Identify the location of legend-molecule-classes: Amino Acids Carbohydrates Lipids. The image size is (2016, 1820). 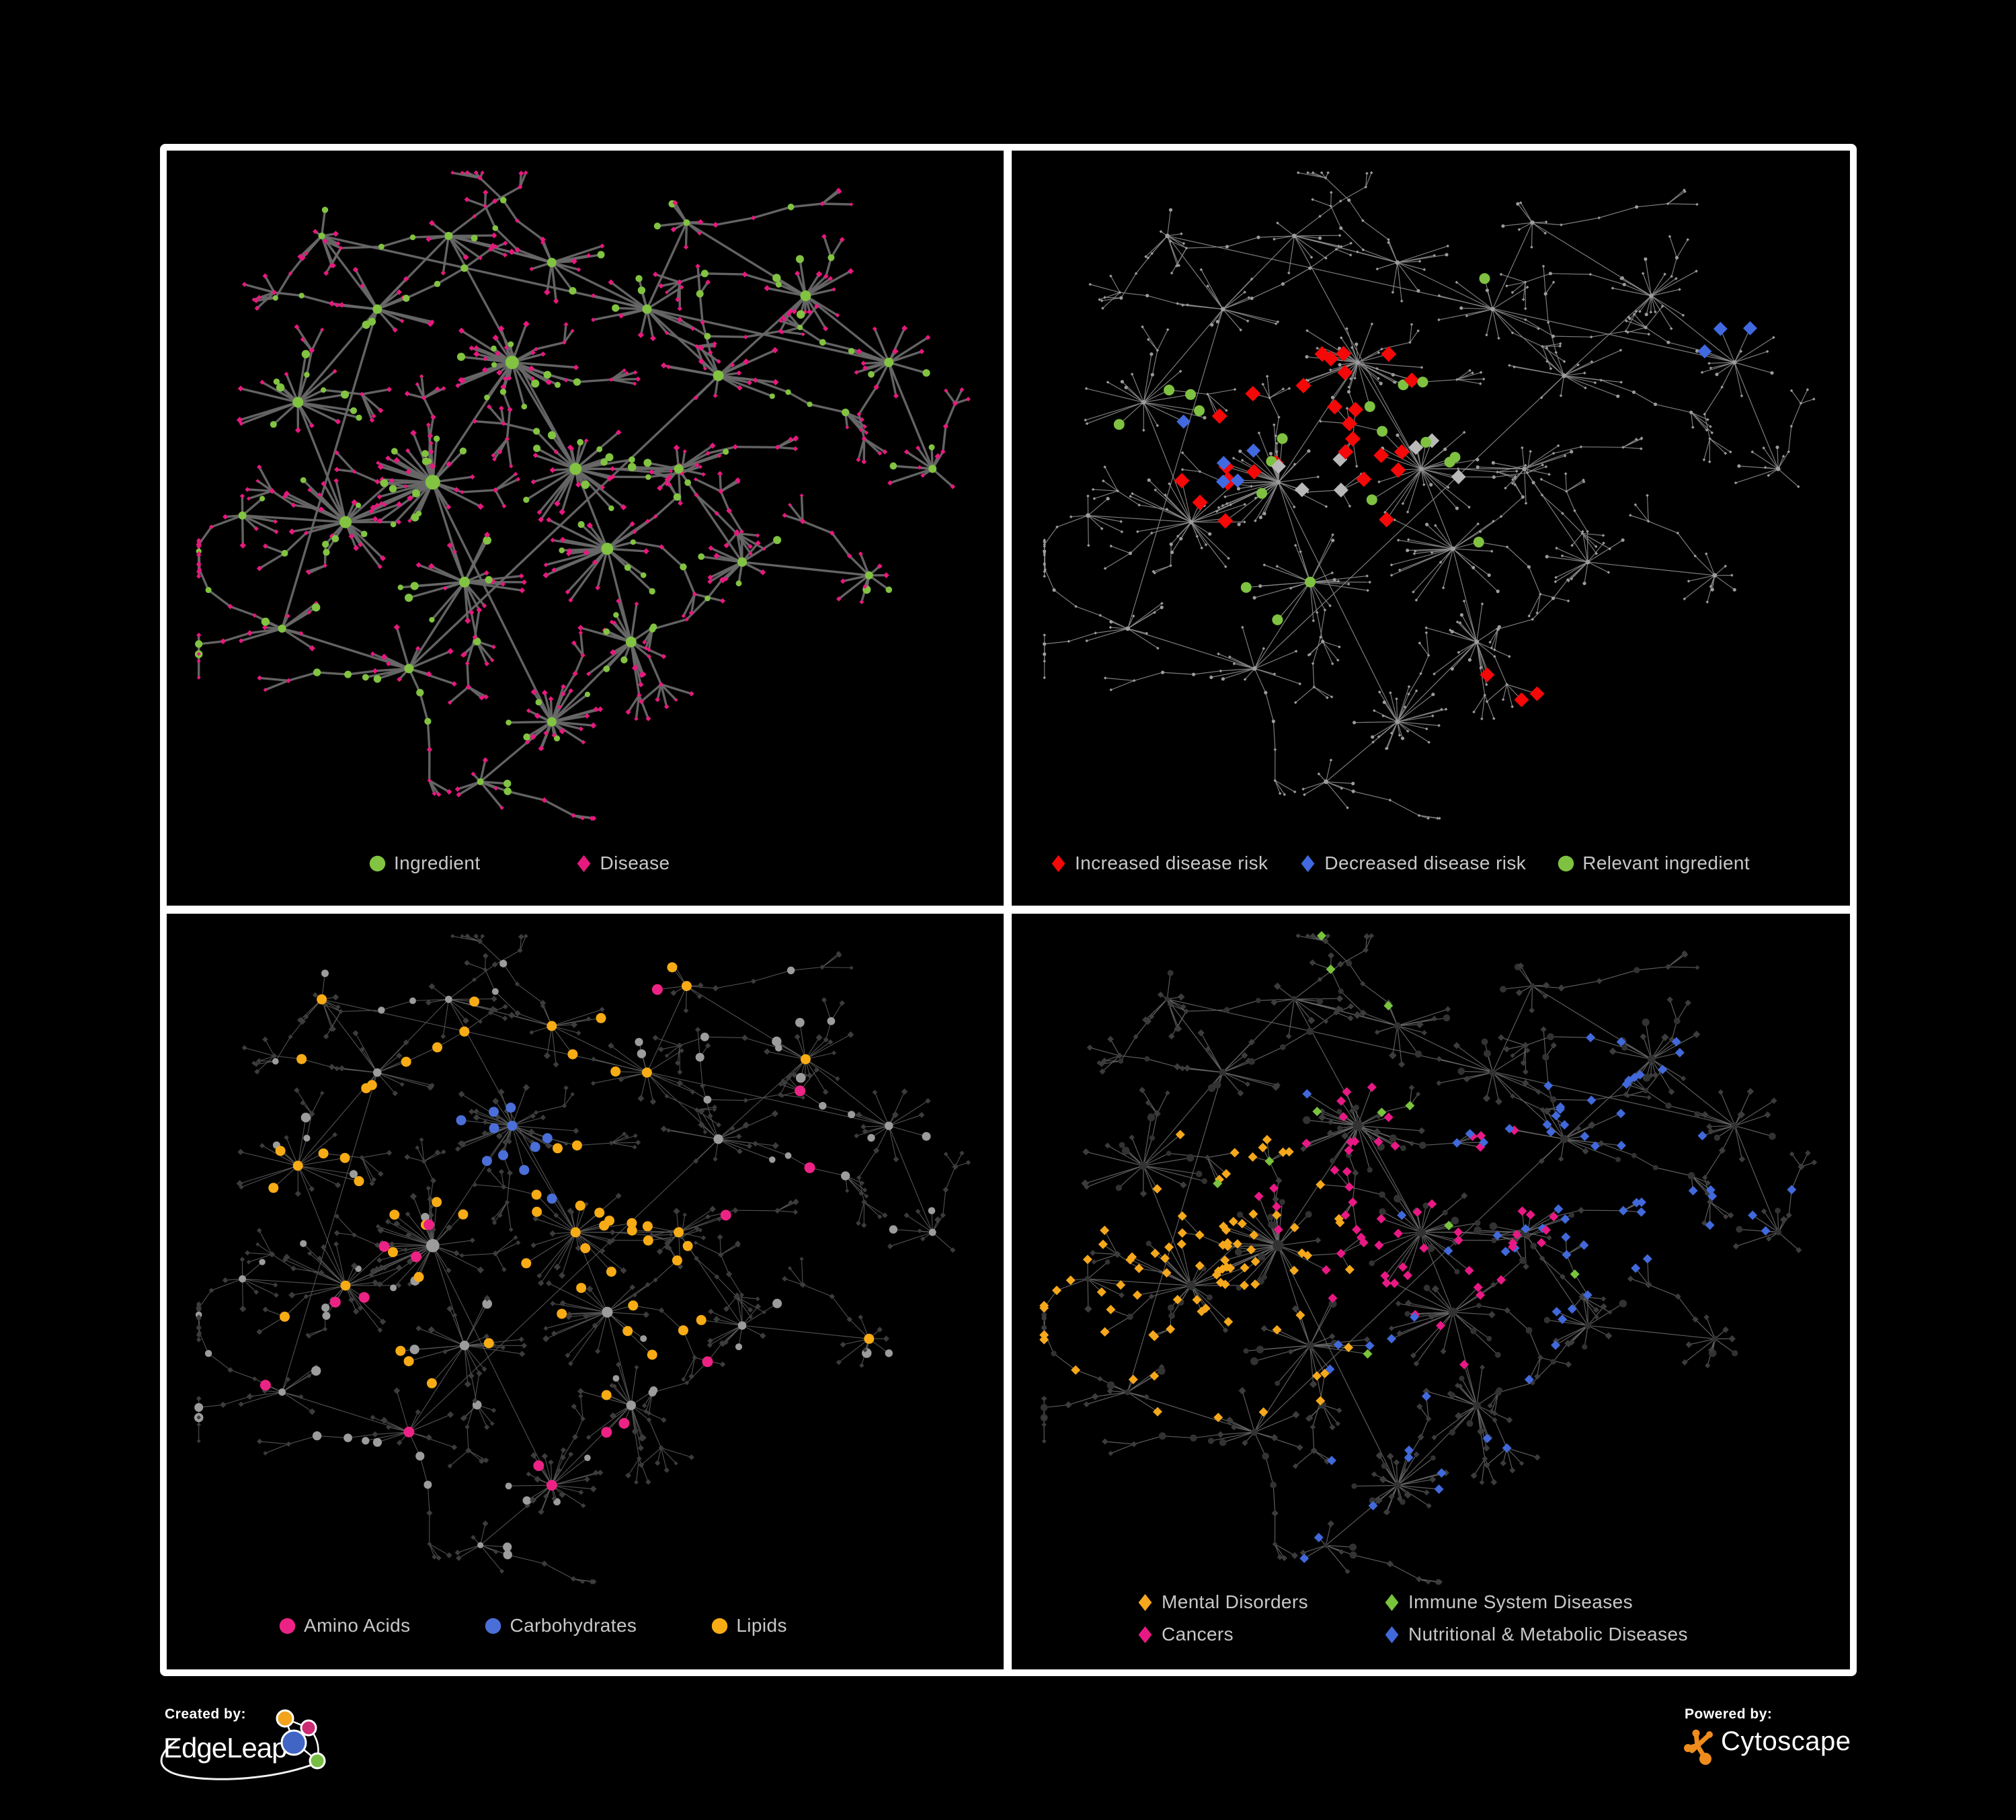
(532, 1625).